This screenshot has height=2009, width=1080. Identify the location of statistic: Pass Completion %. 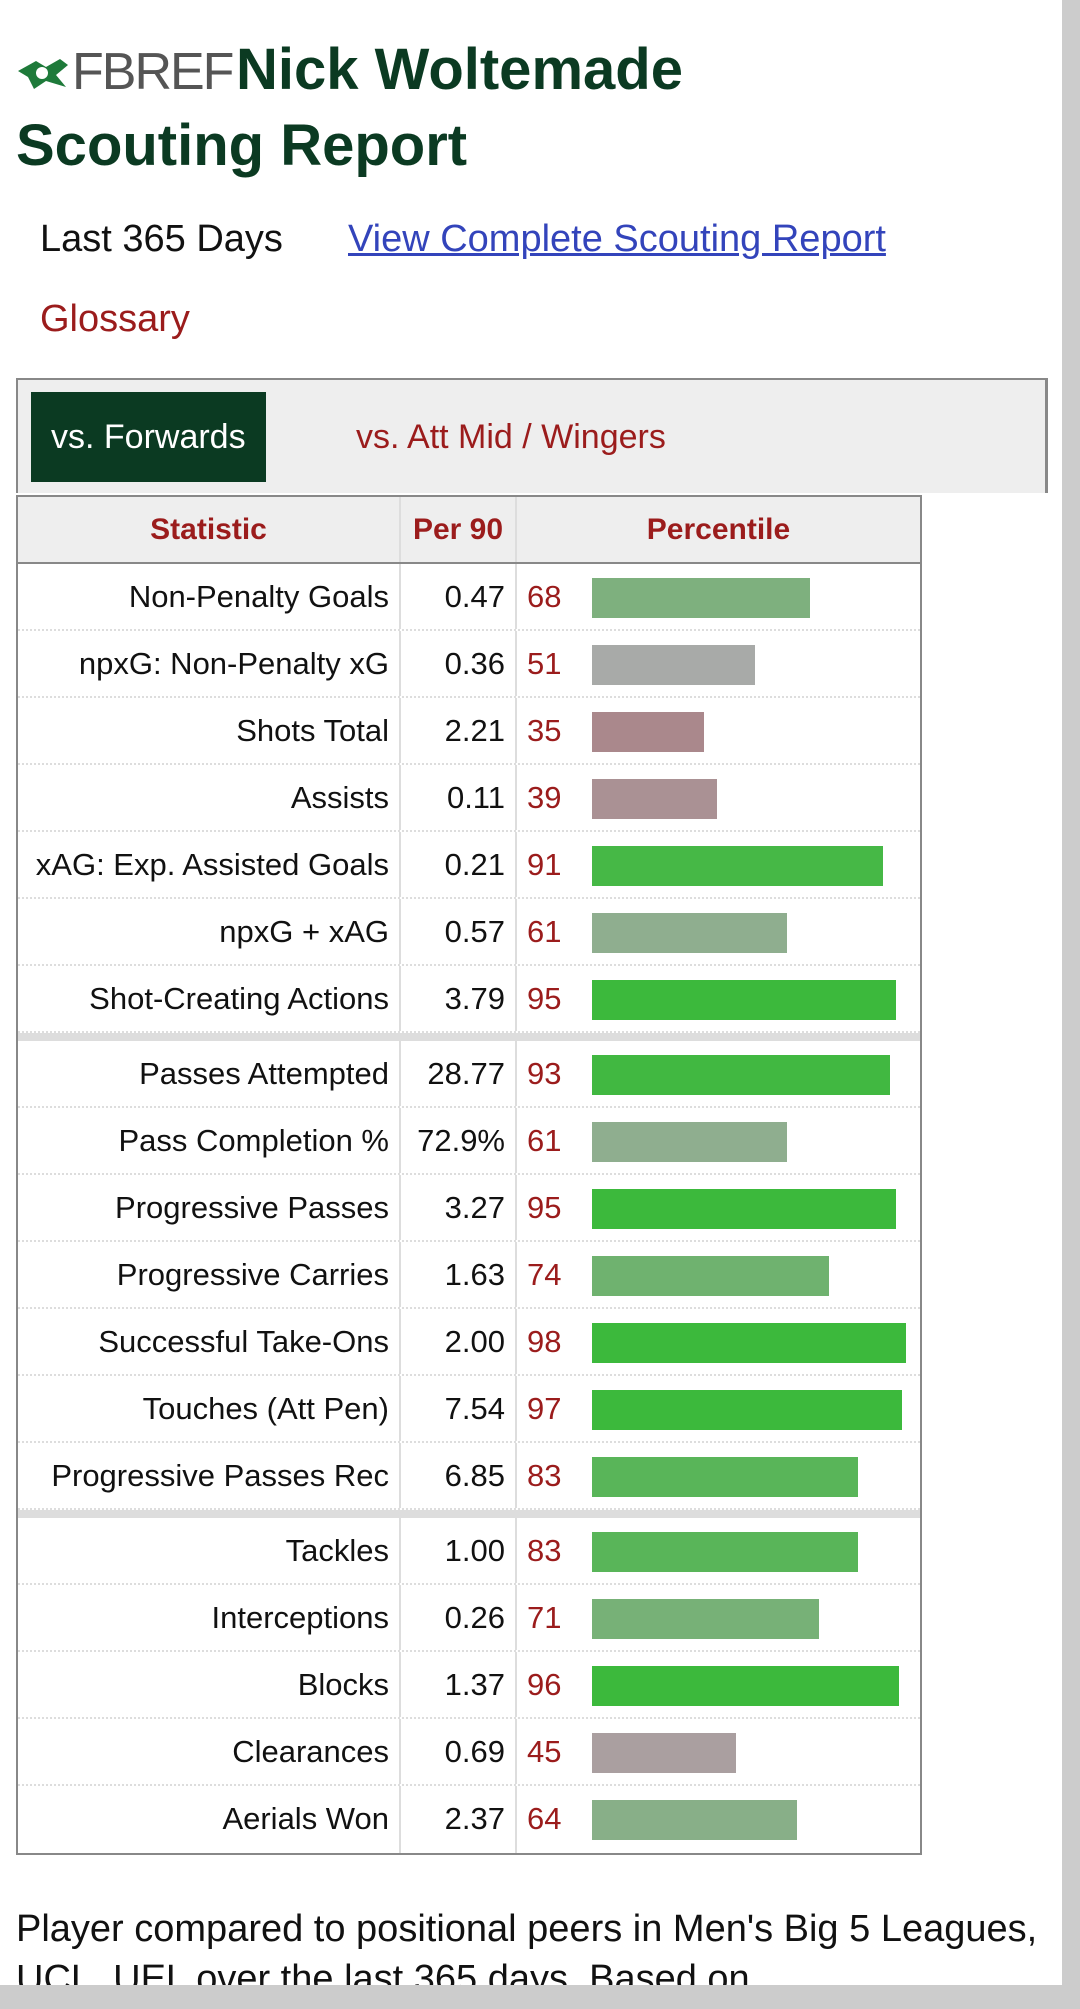
(209, 1140).